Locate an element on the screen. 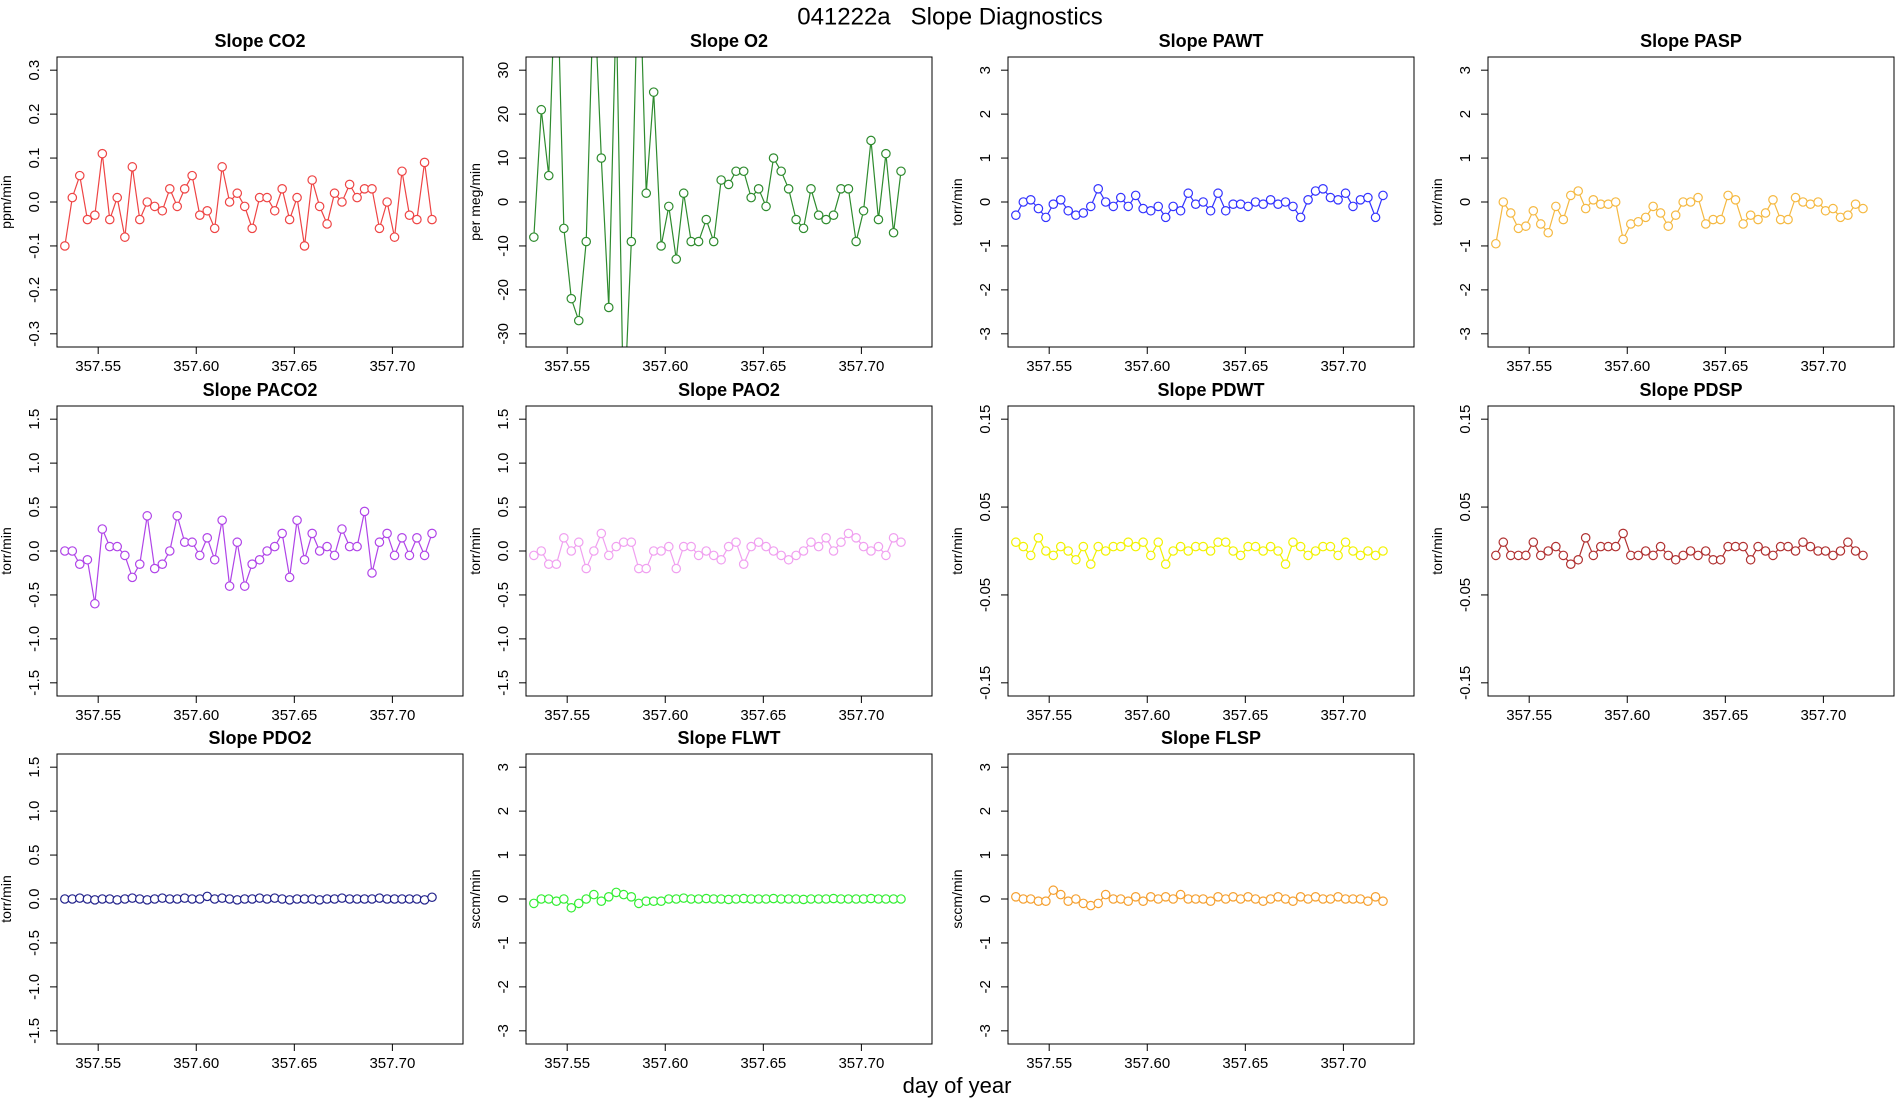 The width and height of the screenshot is (1900, 1100). y-tick-label: -1 is located at coordinates (985, 245).